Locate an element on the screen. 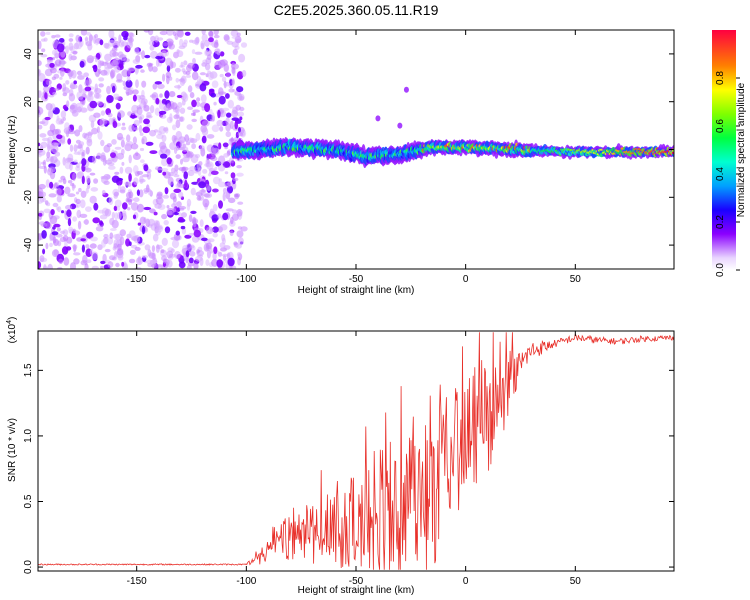  colorbar-tick-label: 0.8 is located at coordinates (720, 78).